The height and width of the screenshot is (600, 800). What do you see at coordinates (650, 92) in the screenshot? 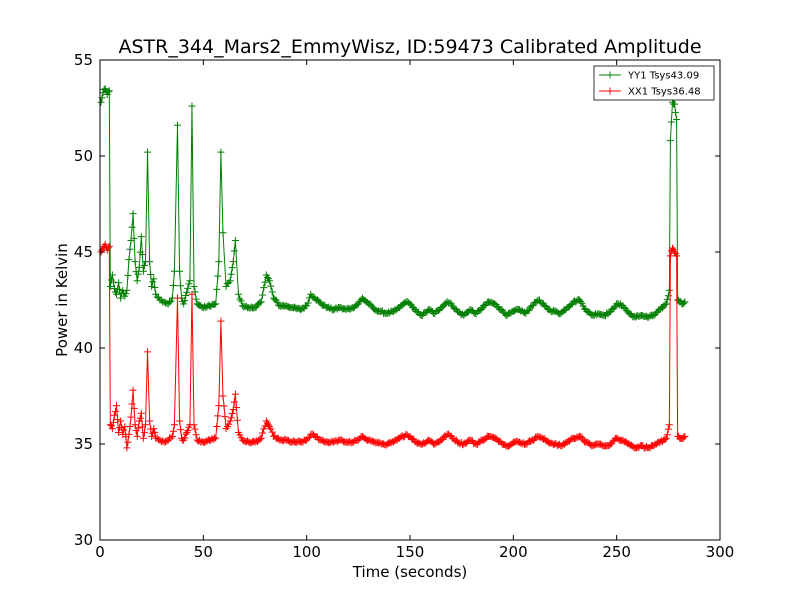
I see `legend-entry: XX1 Tsys36.48` at bounding box center [650, 92].